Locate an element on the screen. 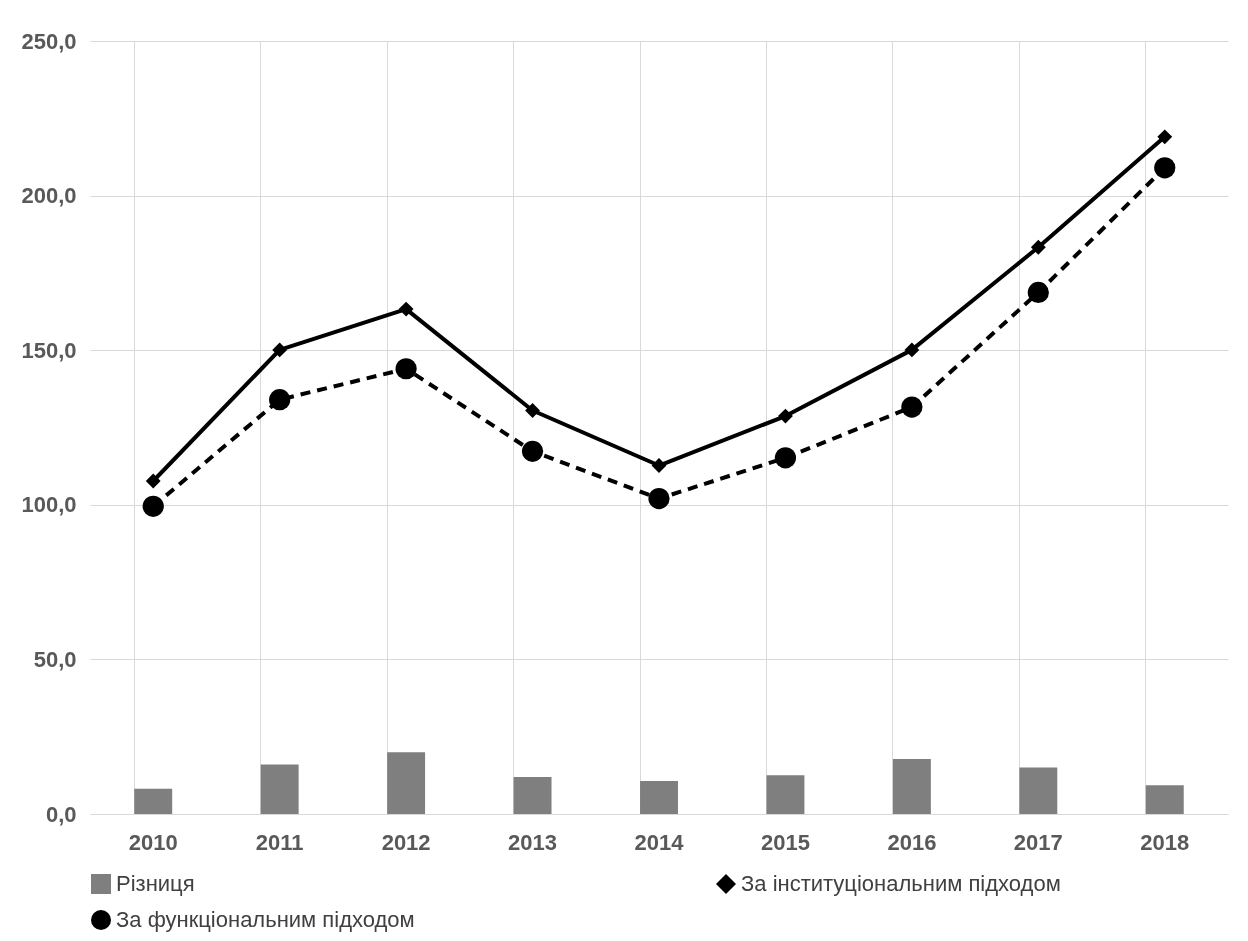 This screenshot has width=1248, height=941. y-tick-label: 200,0 is located at coordinates (49, 196).